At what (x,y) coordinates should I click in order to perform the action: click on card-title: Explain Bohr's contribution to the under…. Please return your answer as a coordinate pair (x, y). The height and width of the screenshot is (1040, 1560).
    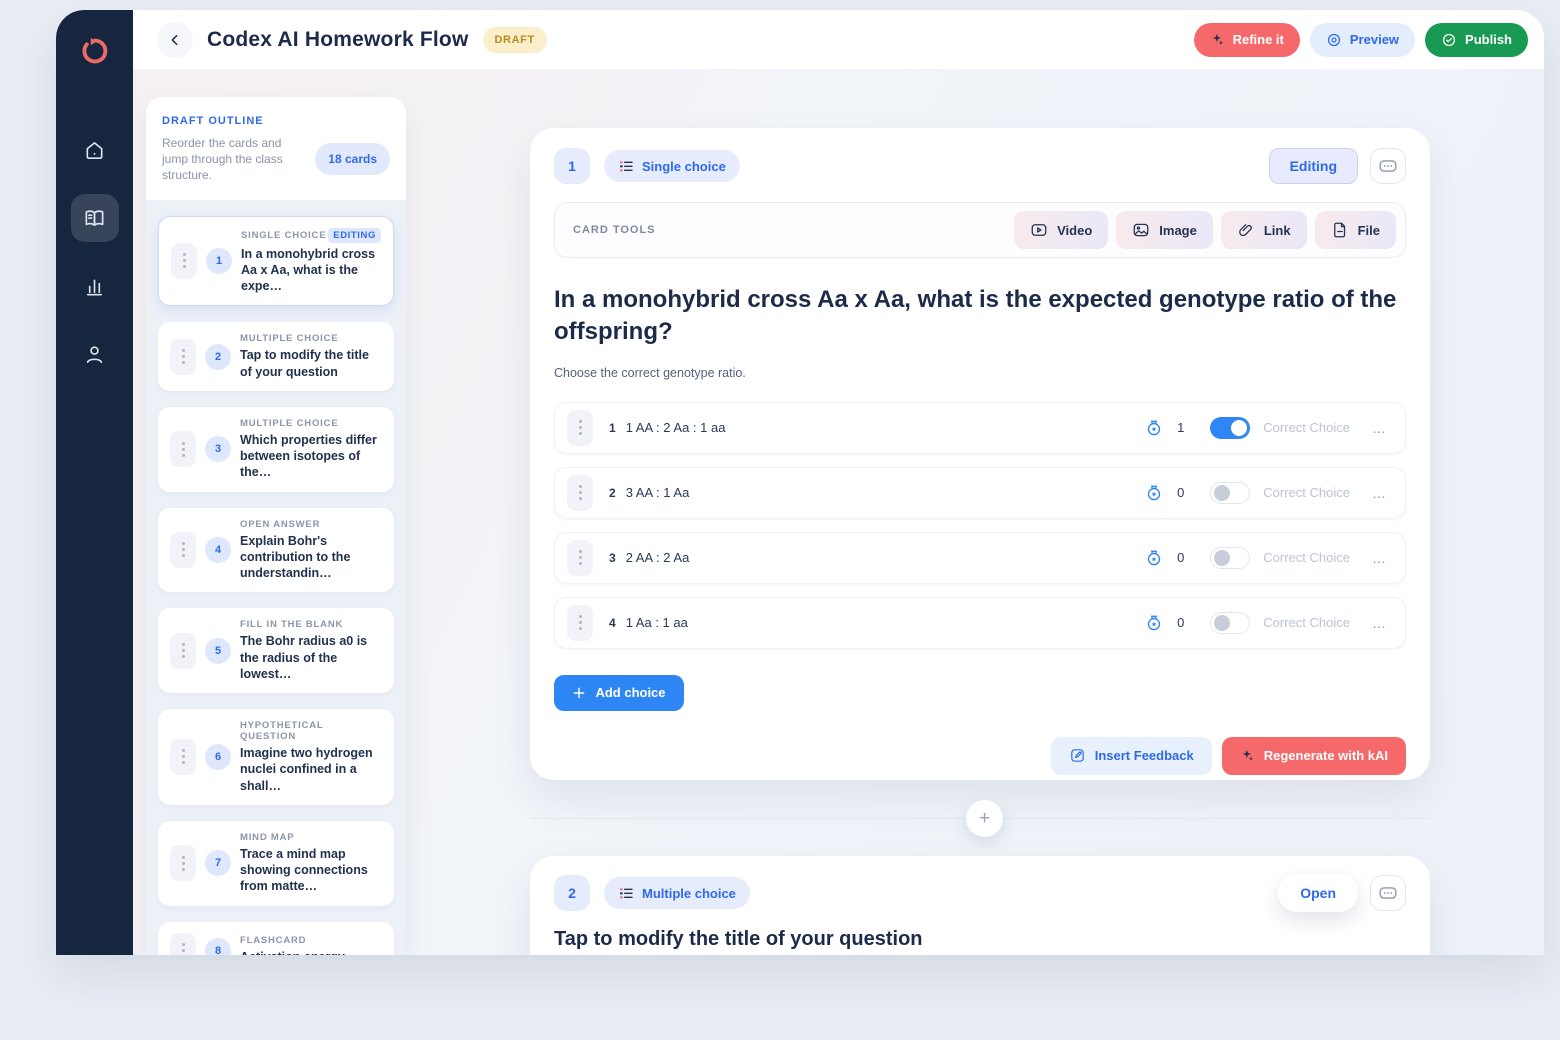
    Looking at the image, I should click on (295, 557).